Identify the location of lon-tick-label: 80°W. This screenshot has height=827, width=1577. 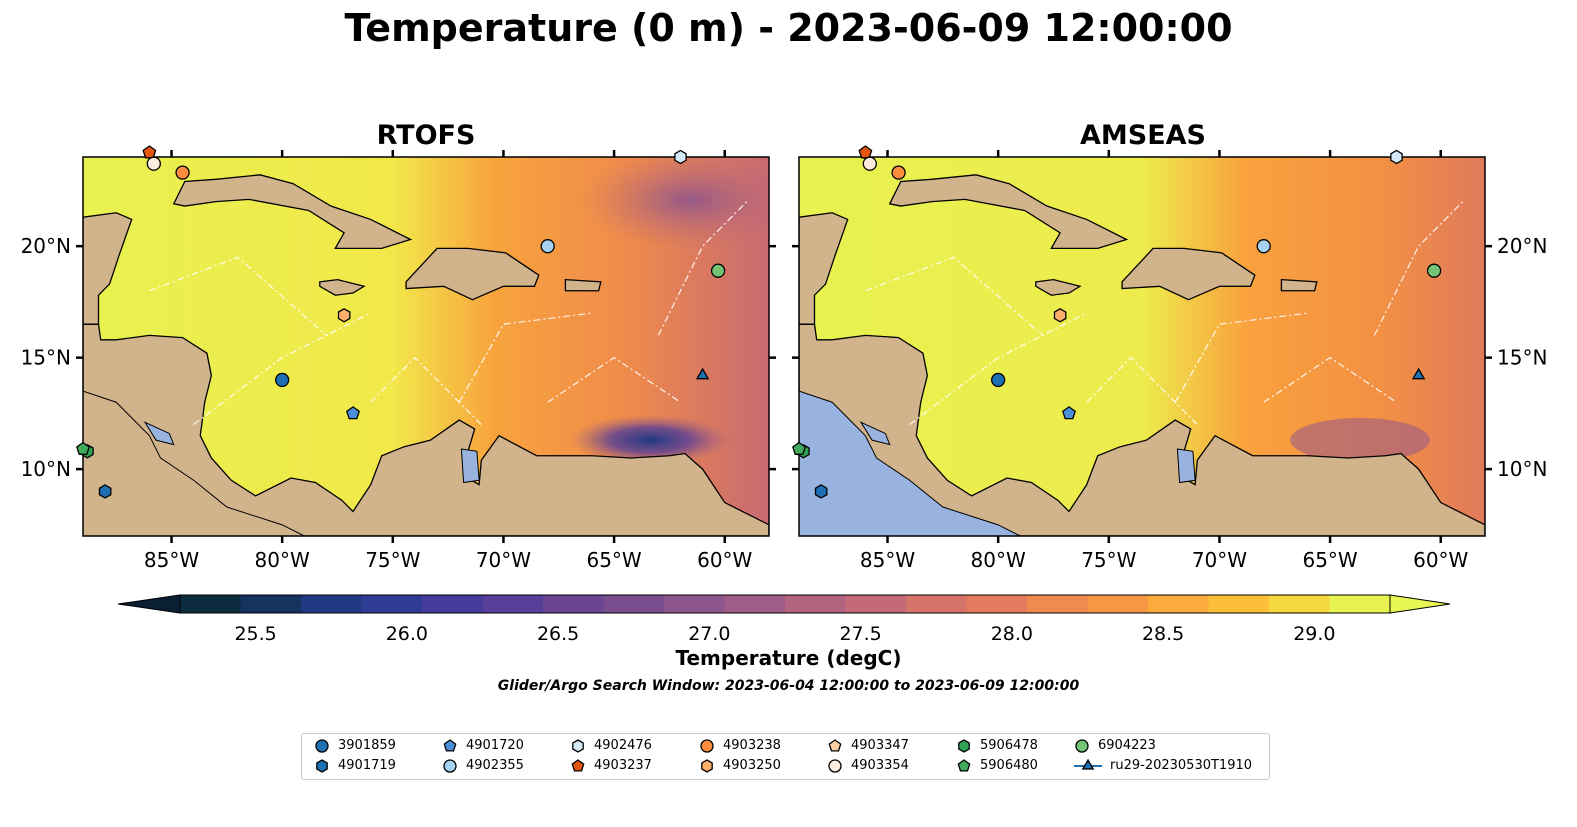
(998, 560).